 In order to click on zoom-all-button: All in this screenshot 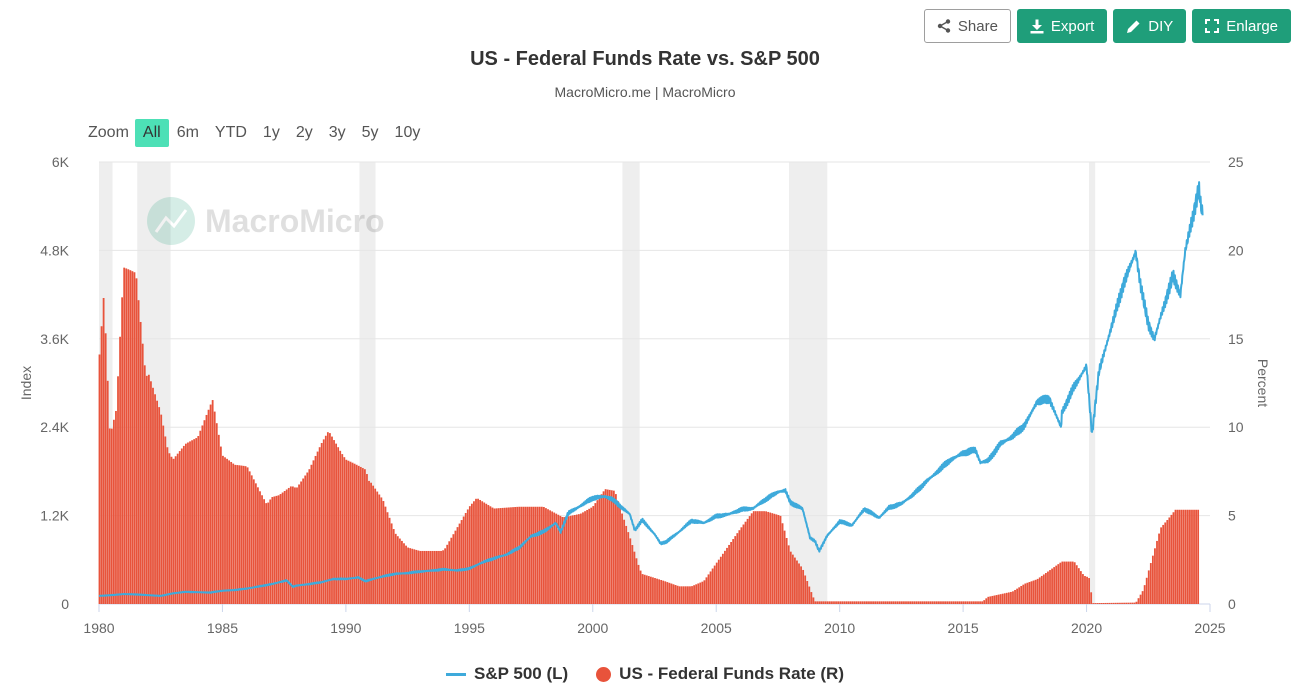, I will do `click(151, 133)`.